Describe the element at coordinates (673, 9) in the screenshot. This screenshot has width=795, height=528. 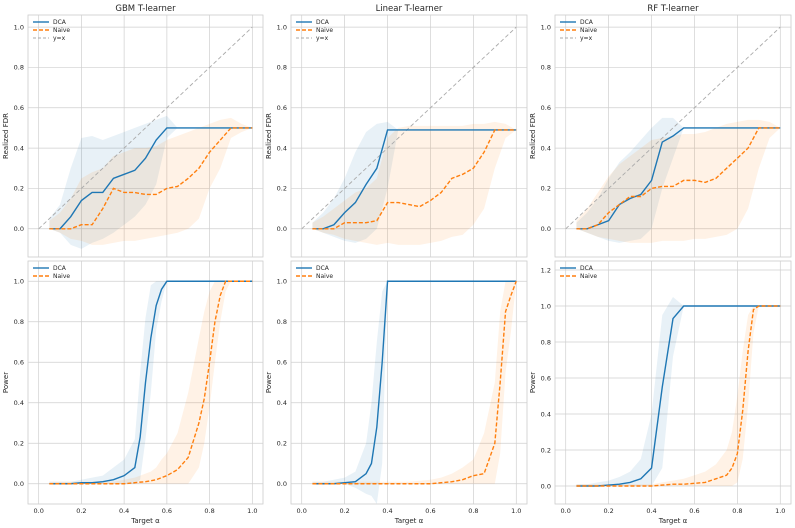
I see `chart-title: RF T-learner` at that location.